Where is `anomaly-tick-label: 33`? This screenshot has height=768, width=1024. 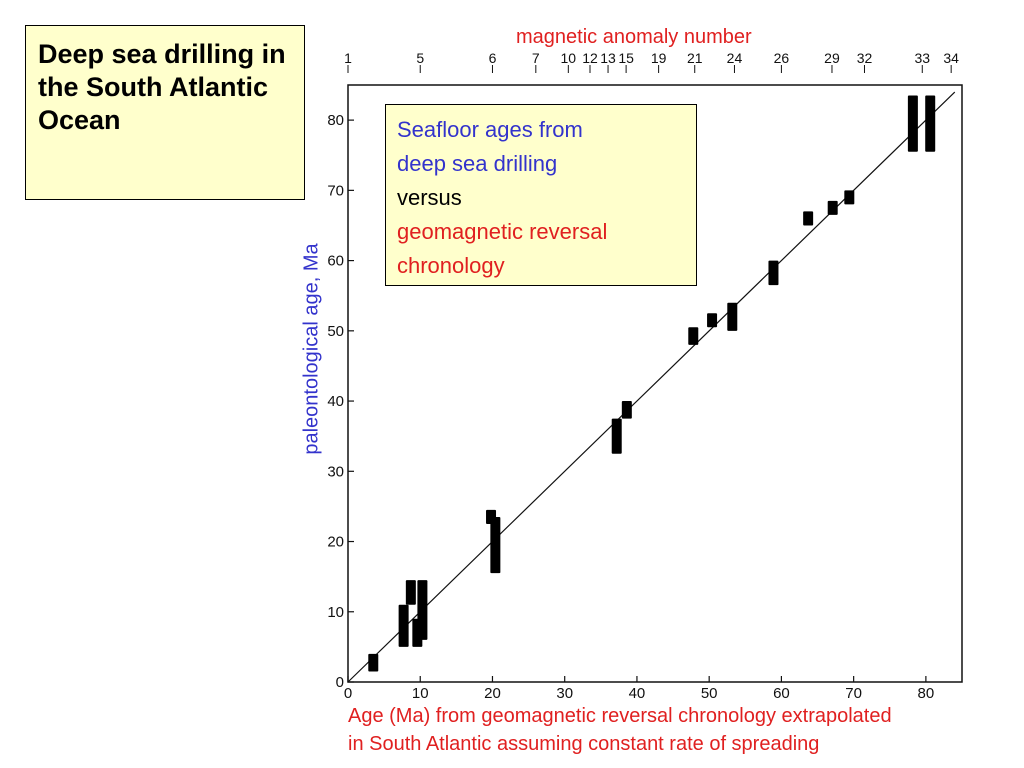 anomaly-tick-label: 33 is located at coordinates (922, 58).